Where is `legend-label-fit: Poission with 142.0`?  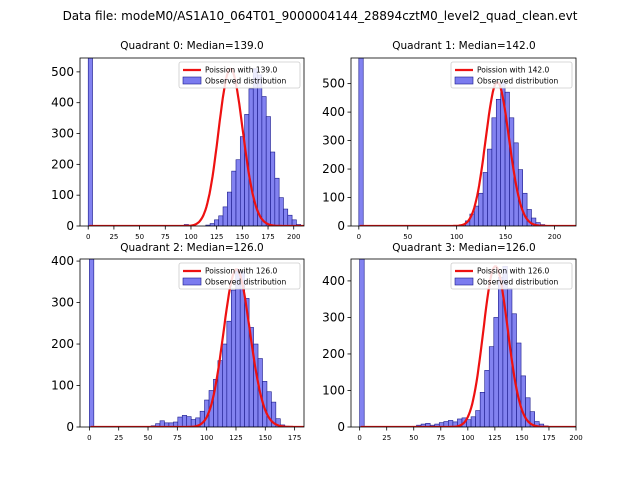 legend-label-fit: Poission with 142.0 is located at coordinates (513, 70).